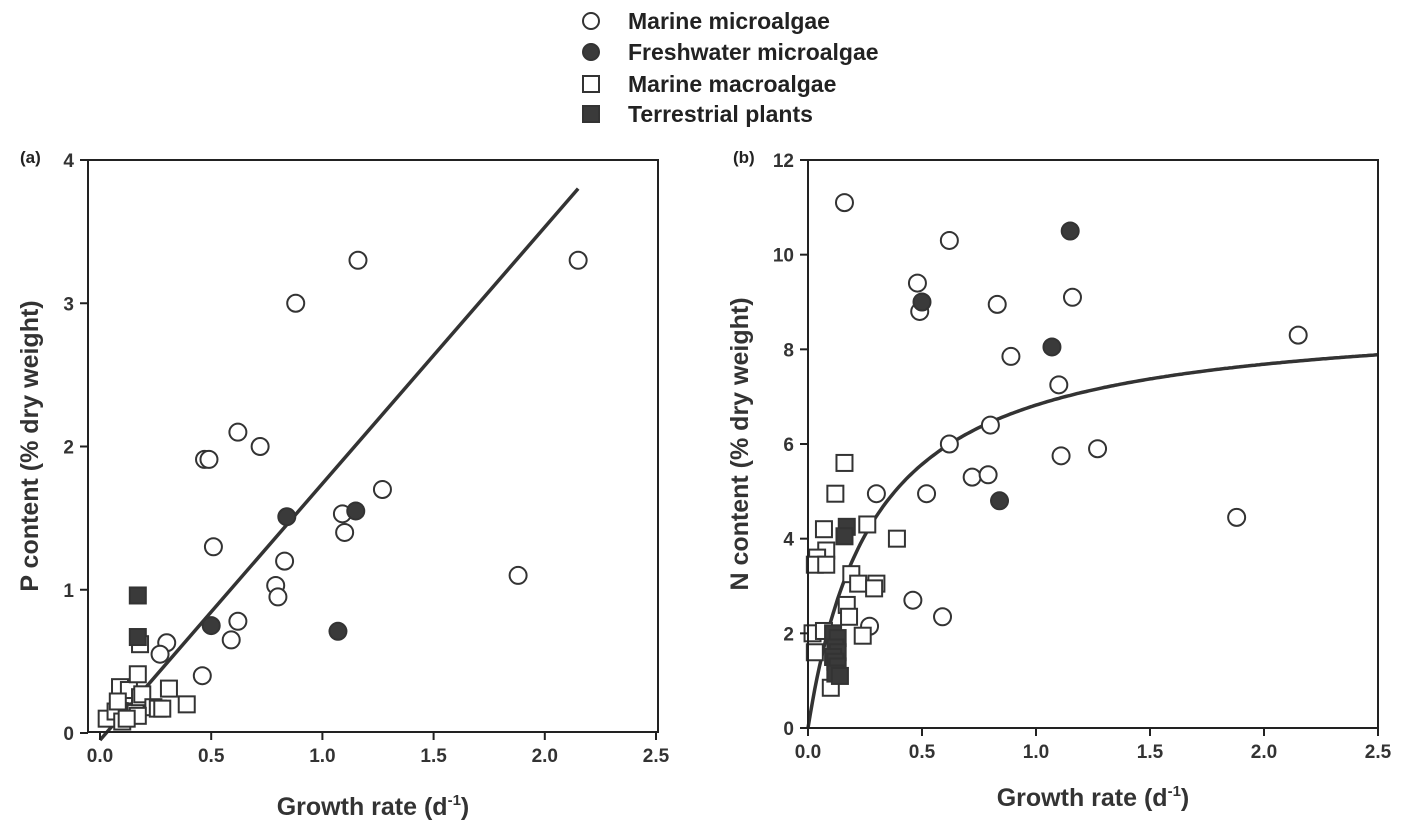  I want to click on y-tick-label: 12, so click(783, 161).